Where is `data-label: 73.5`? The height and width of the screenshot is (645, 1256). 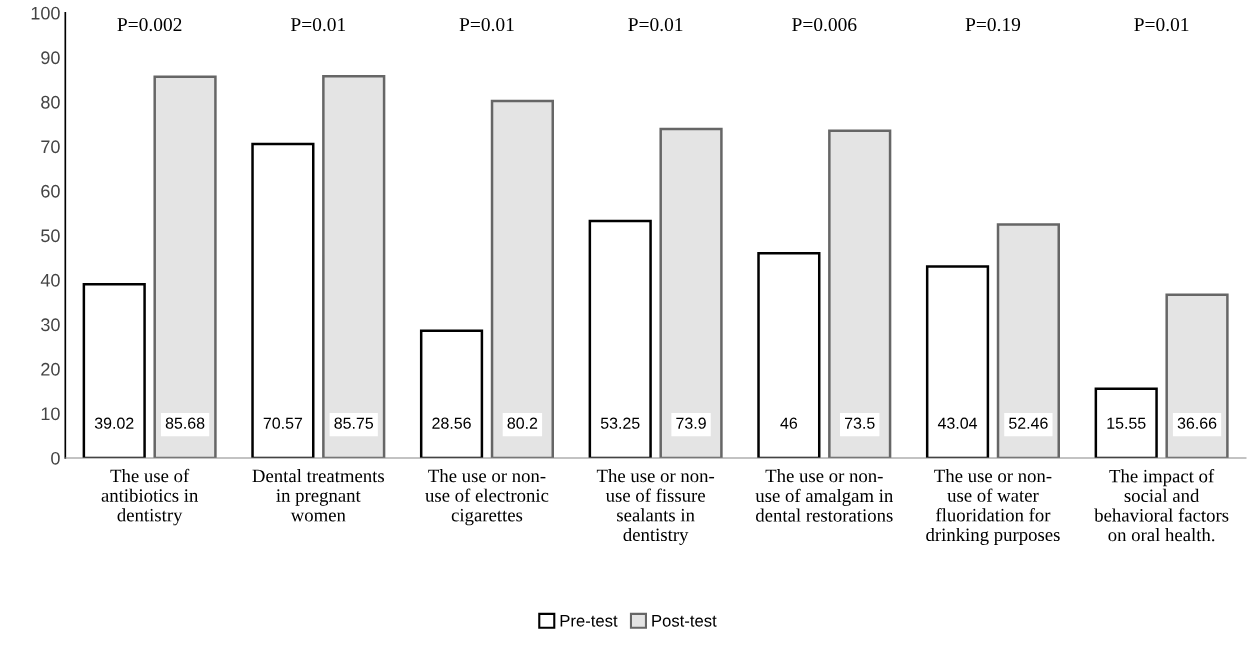 data-label: 73.5 is located at coordinates (859, 423).